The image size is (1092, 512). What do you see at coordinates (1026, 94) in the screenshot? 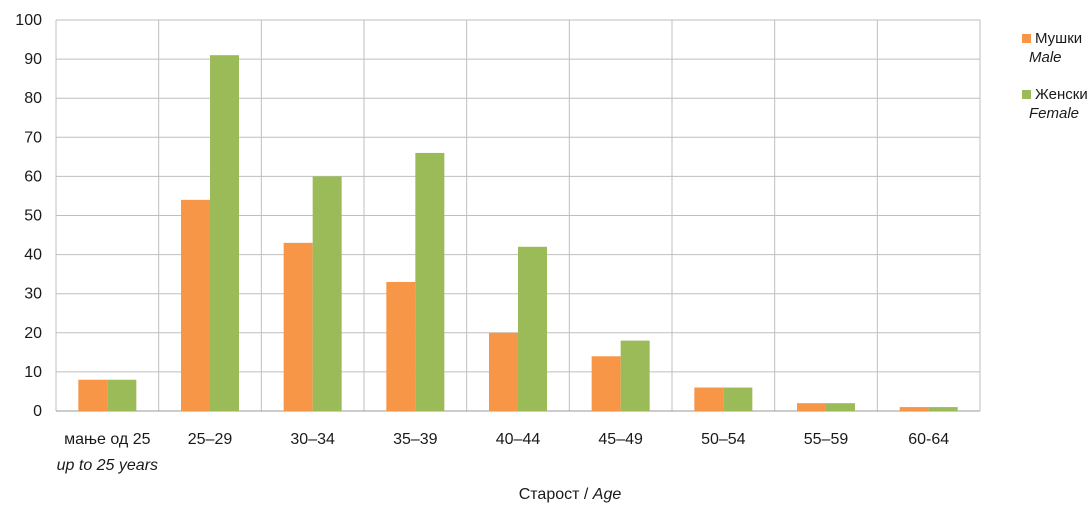
I see `legend-swatch-female` at bounding box center [1026, 94].